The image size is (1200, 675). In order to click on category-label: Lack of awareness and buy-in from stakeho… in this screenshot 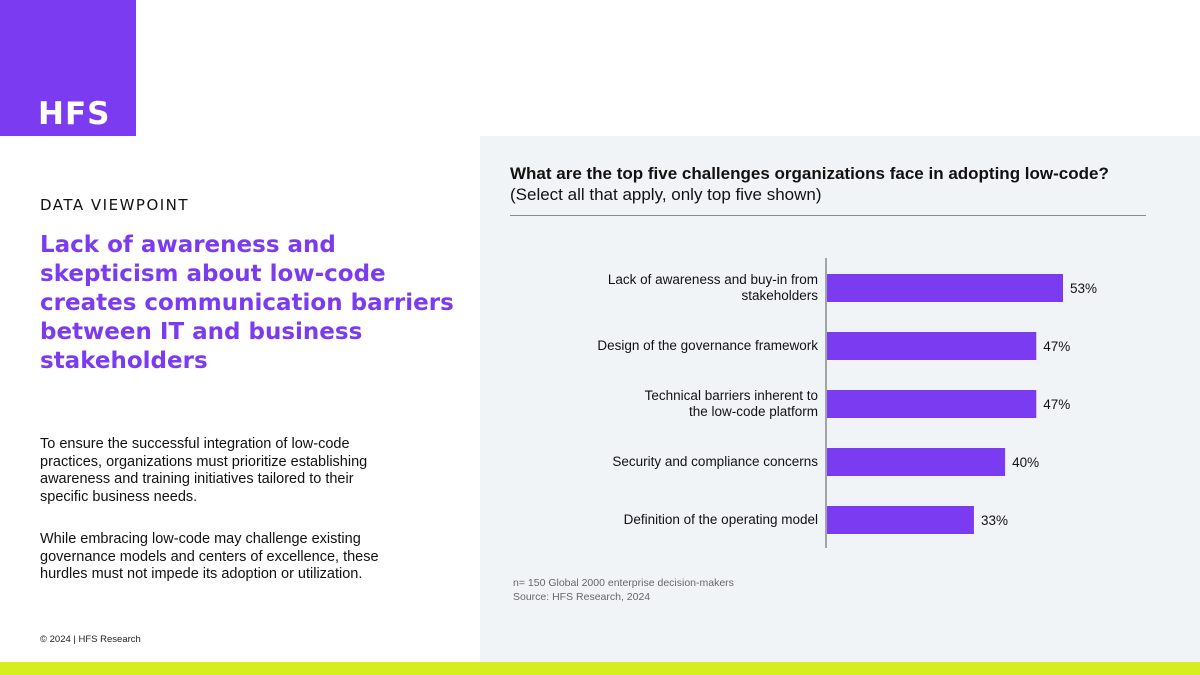, I will do `click(713, 287)`.